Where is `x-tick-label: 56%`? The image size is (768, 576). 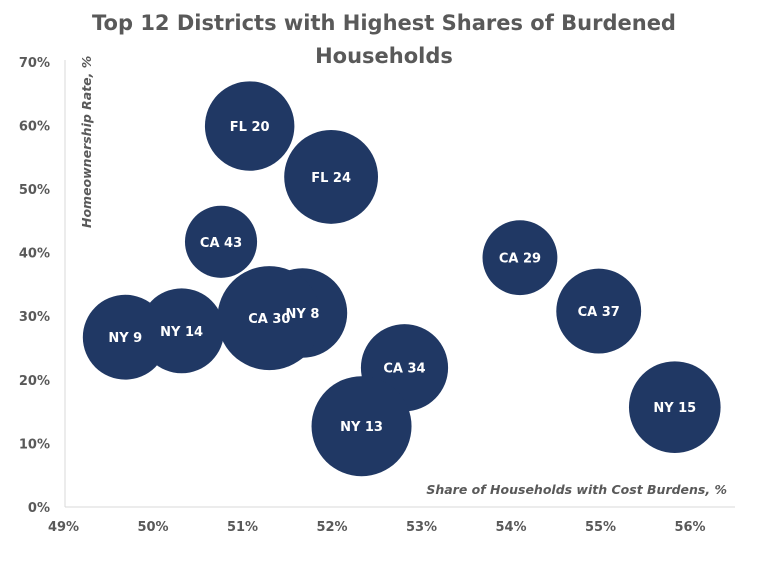
x-tick-label: 56% is located at coordinates (689, 527).